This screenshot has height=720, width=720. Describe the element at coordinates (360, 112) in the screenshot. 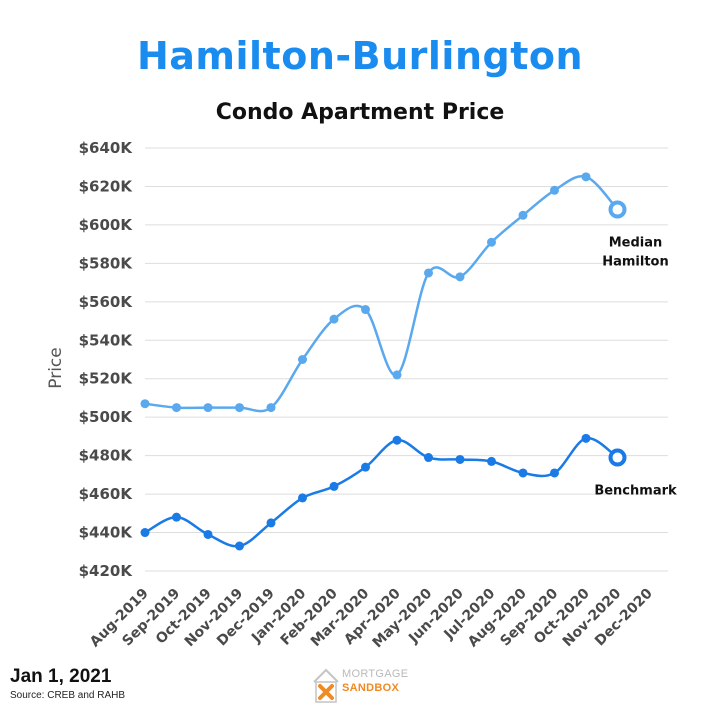

I see `chart-title: Condo Apartment Price` at that location.